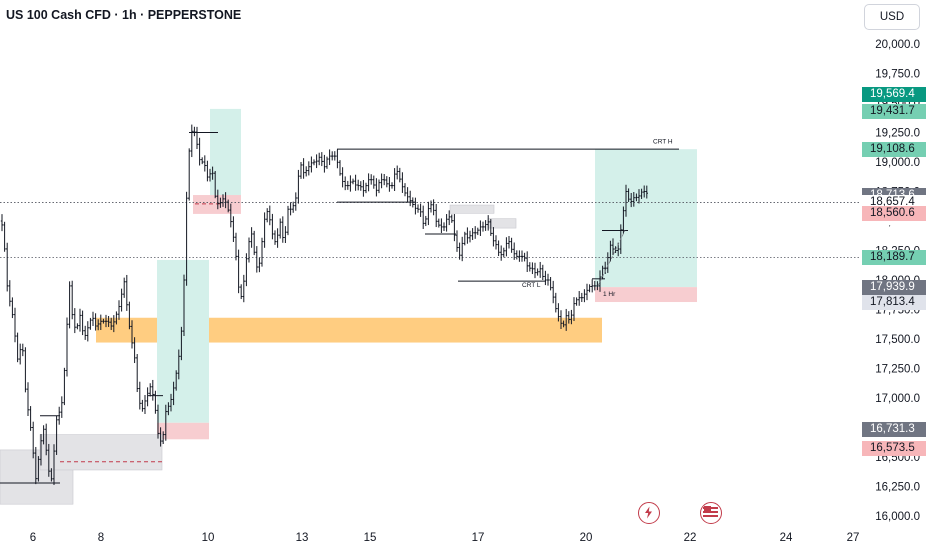 Image resolution: width=932 pixels, height=550 pixels. What do you see at coordinates (897, 45) in the screenshot?
I see `y-tick-label: 20,000.0` at bounding box center [897, 45].